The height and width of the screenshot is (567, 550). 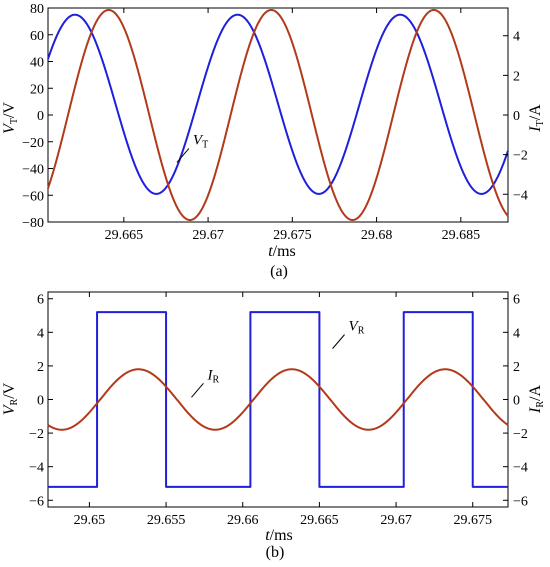 I want to click on annotation-VR: VR, so click(x=357, y=328).